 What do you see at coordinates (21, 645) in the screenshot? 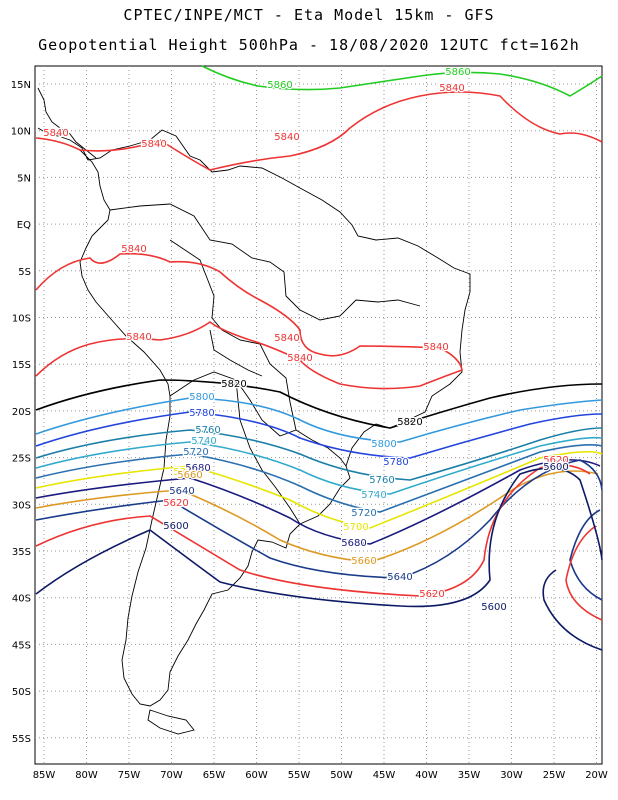
I see `lat-label: 45S` at bounding box center [21, 645].